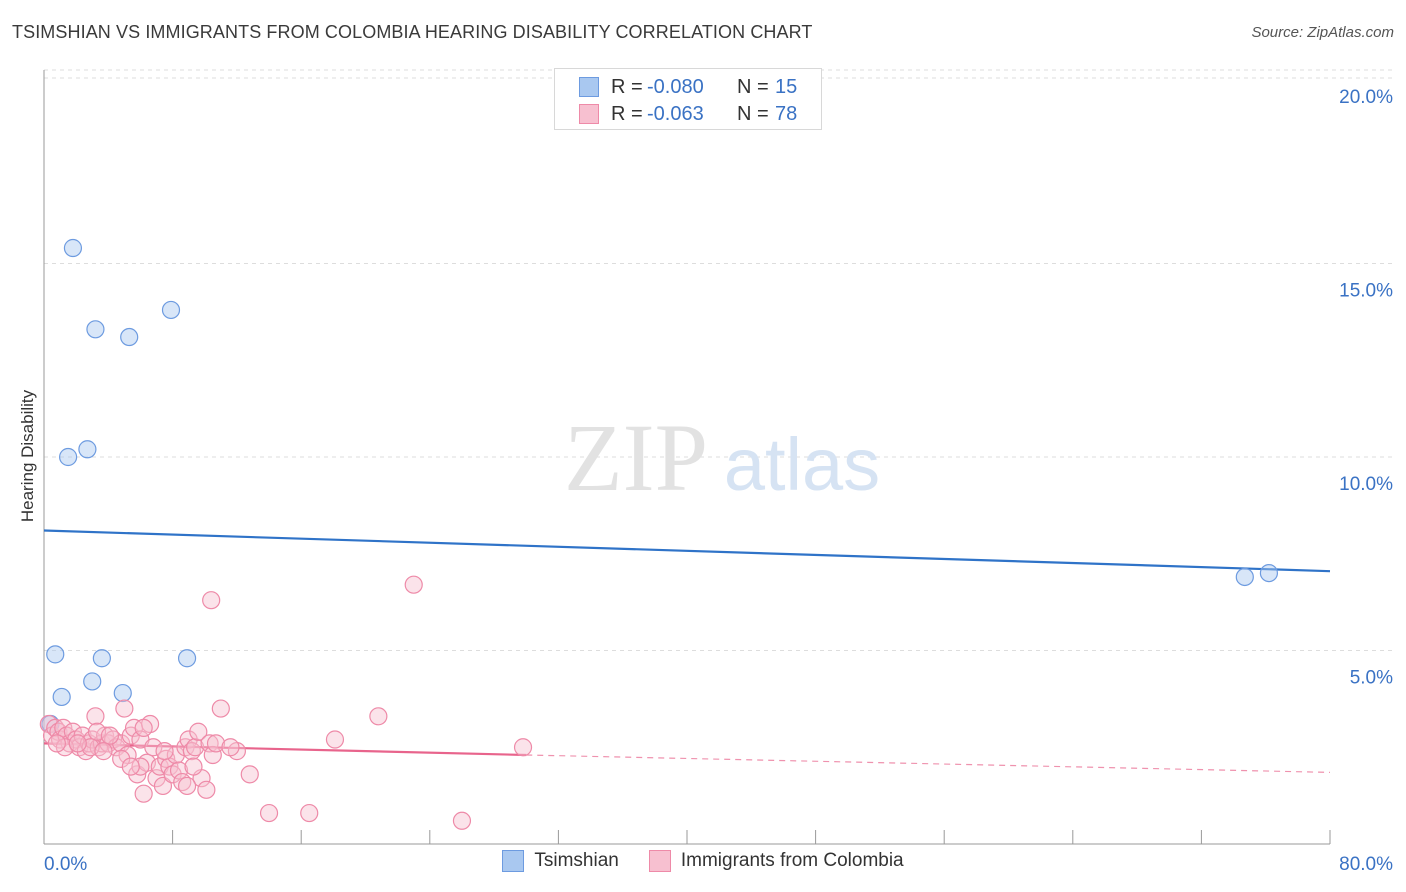 The image size is (1406, 892). Describe the element at coordinates (675, 86) in the screenshot. I see `legend-r-value: -0.080` at that location.